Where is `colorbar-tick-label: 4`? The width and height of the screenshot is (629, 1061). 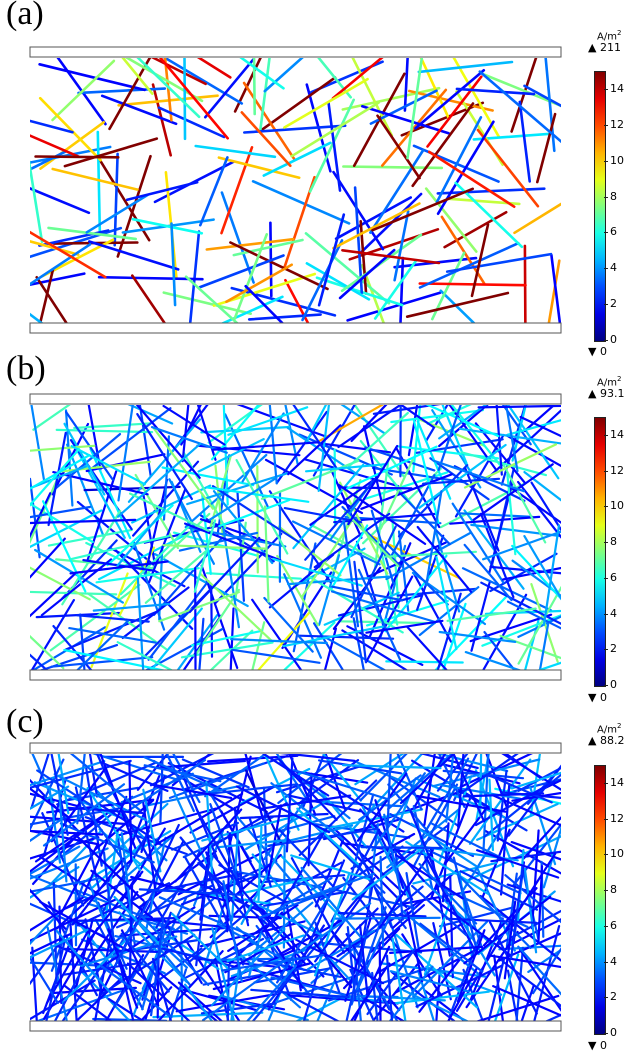 colorbar-tick-label: 4 is located at coordinates (613, 961).